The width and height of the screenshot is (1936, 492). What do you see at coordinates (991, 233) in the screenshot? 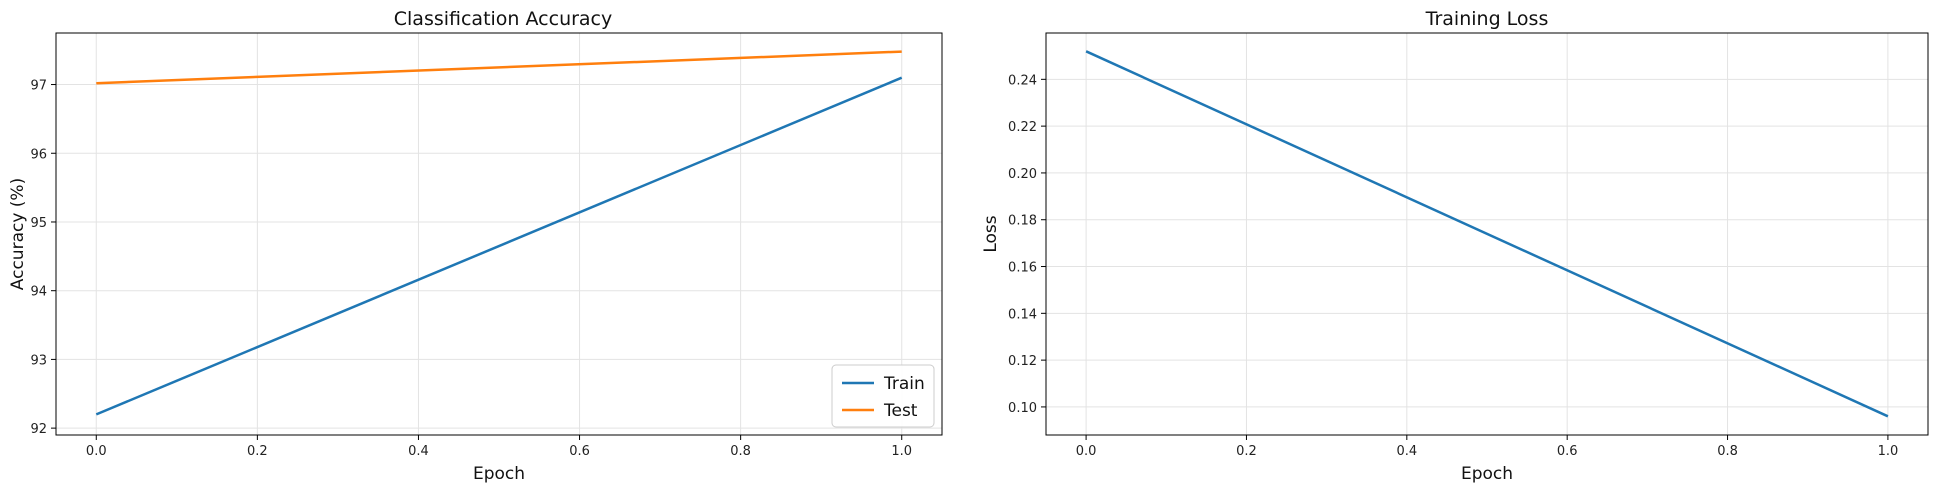
I see `loss-y-axis-label: Loss` at bounding box center [991, 233].